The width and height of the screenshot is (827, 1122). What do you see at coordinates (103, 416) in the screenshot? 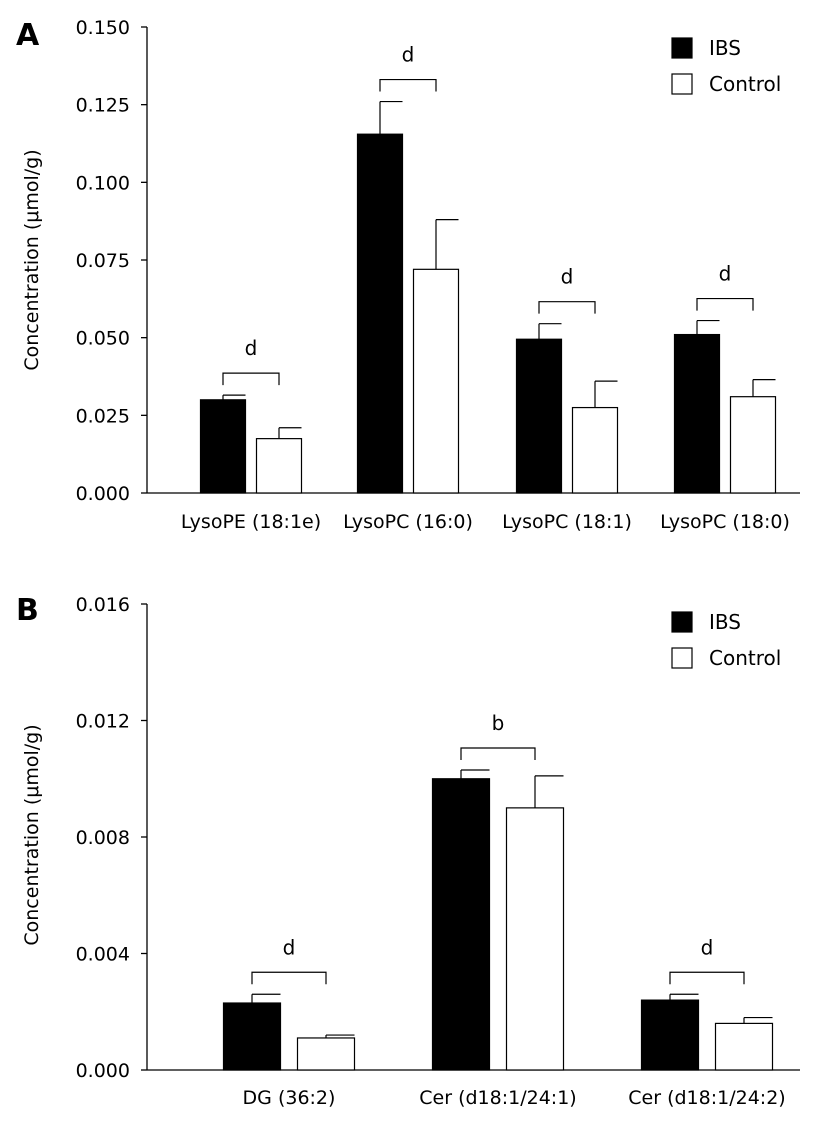
I see `y-tick-label: 0.025` at bounding box center [103, 416].